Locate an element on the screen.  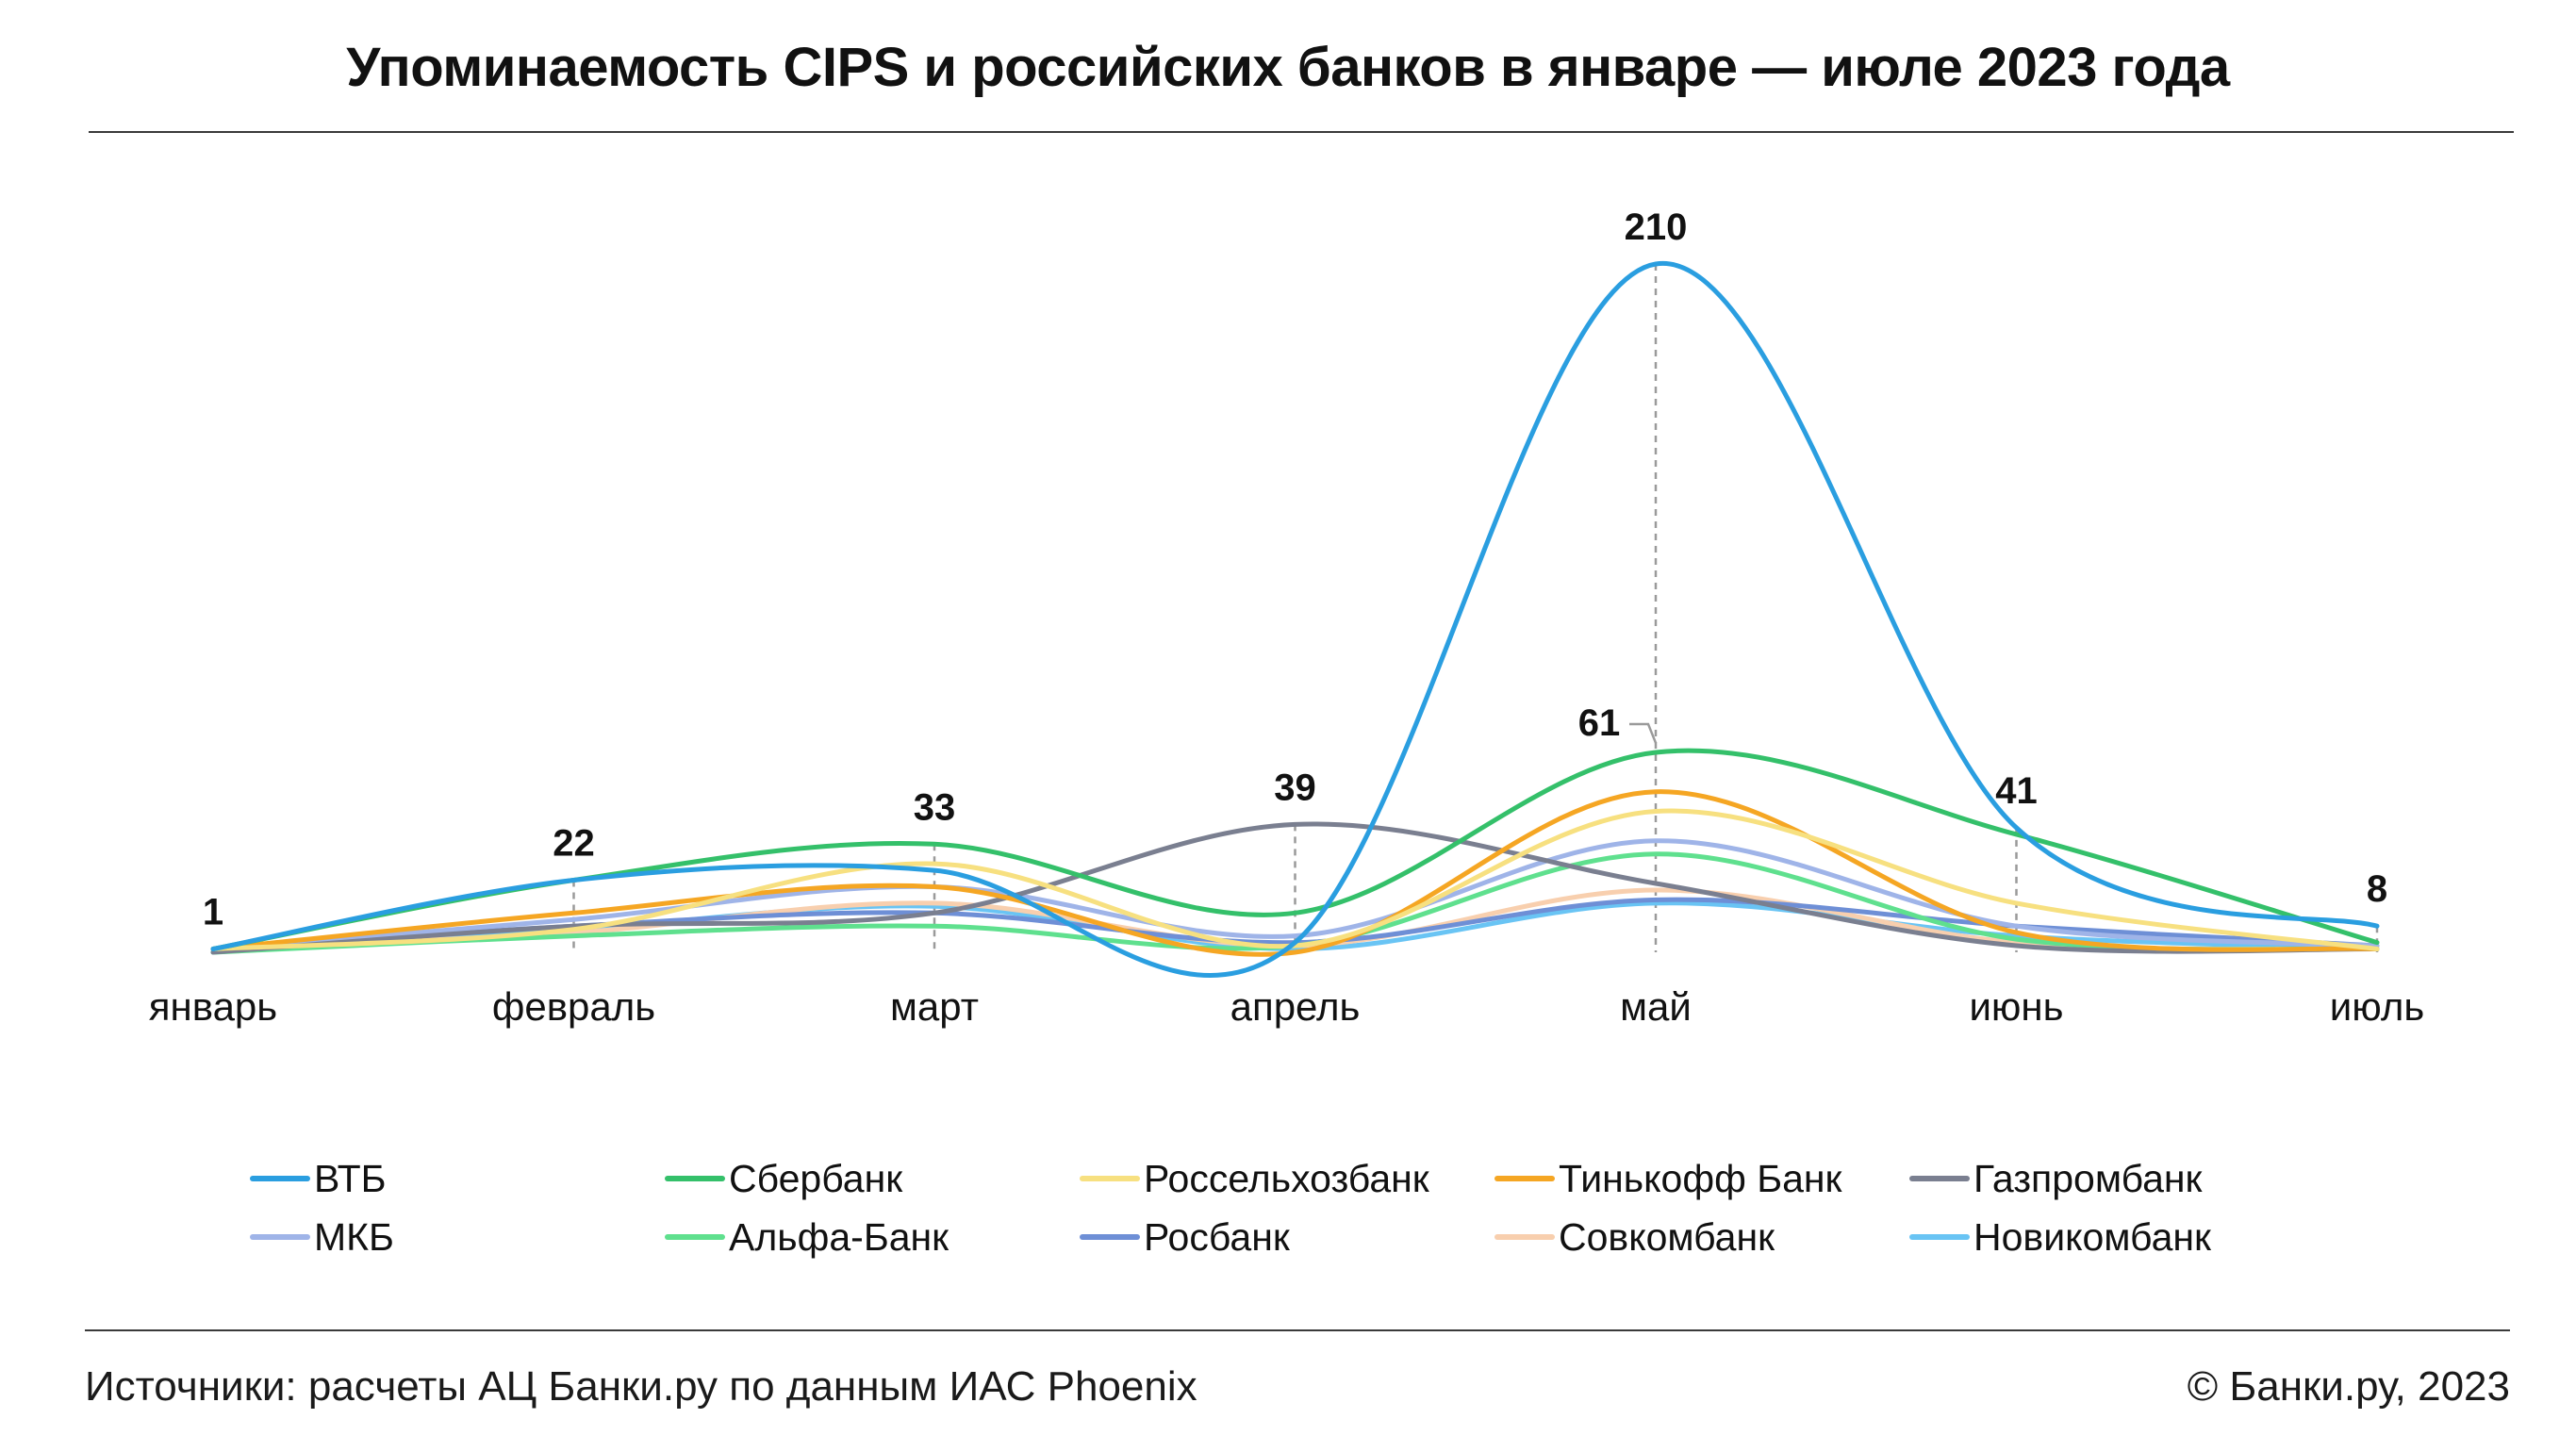
x-tick-labels: январь февраль март апрель май июнь июль is located at coordinates (1286, 1006).